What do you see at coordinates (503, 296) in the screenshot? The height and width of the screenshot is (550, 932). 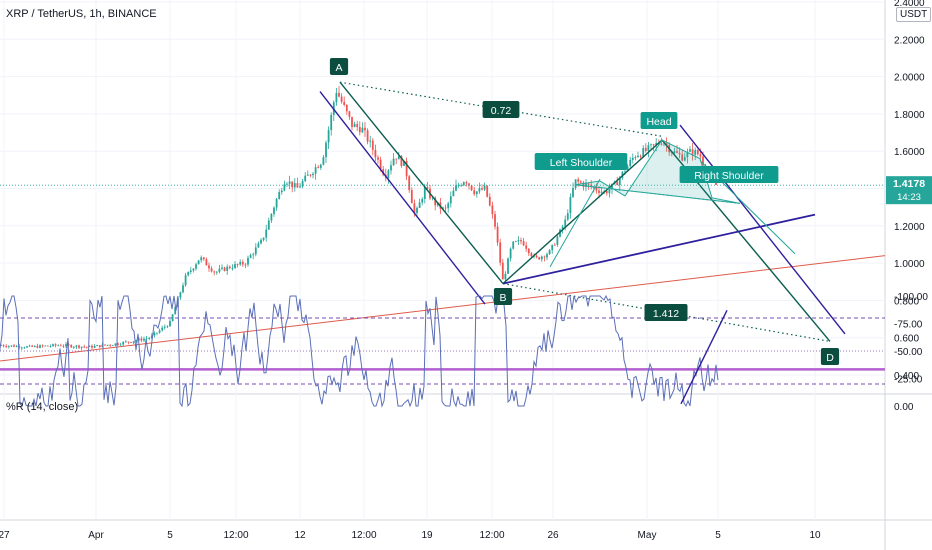 I see `point-b-label-bg` at bounding box center [503, 296].